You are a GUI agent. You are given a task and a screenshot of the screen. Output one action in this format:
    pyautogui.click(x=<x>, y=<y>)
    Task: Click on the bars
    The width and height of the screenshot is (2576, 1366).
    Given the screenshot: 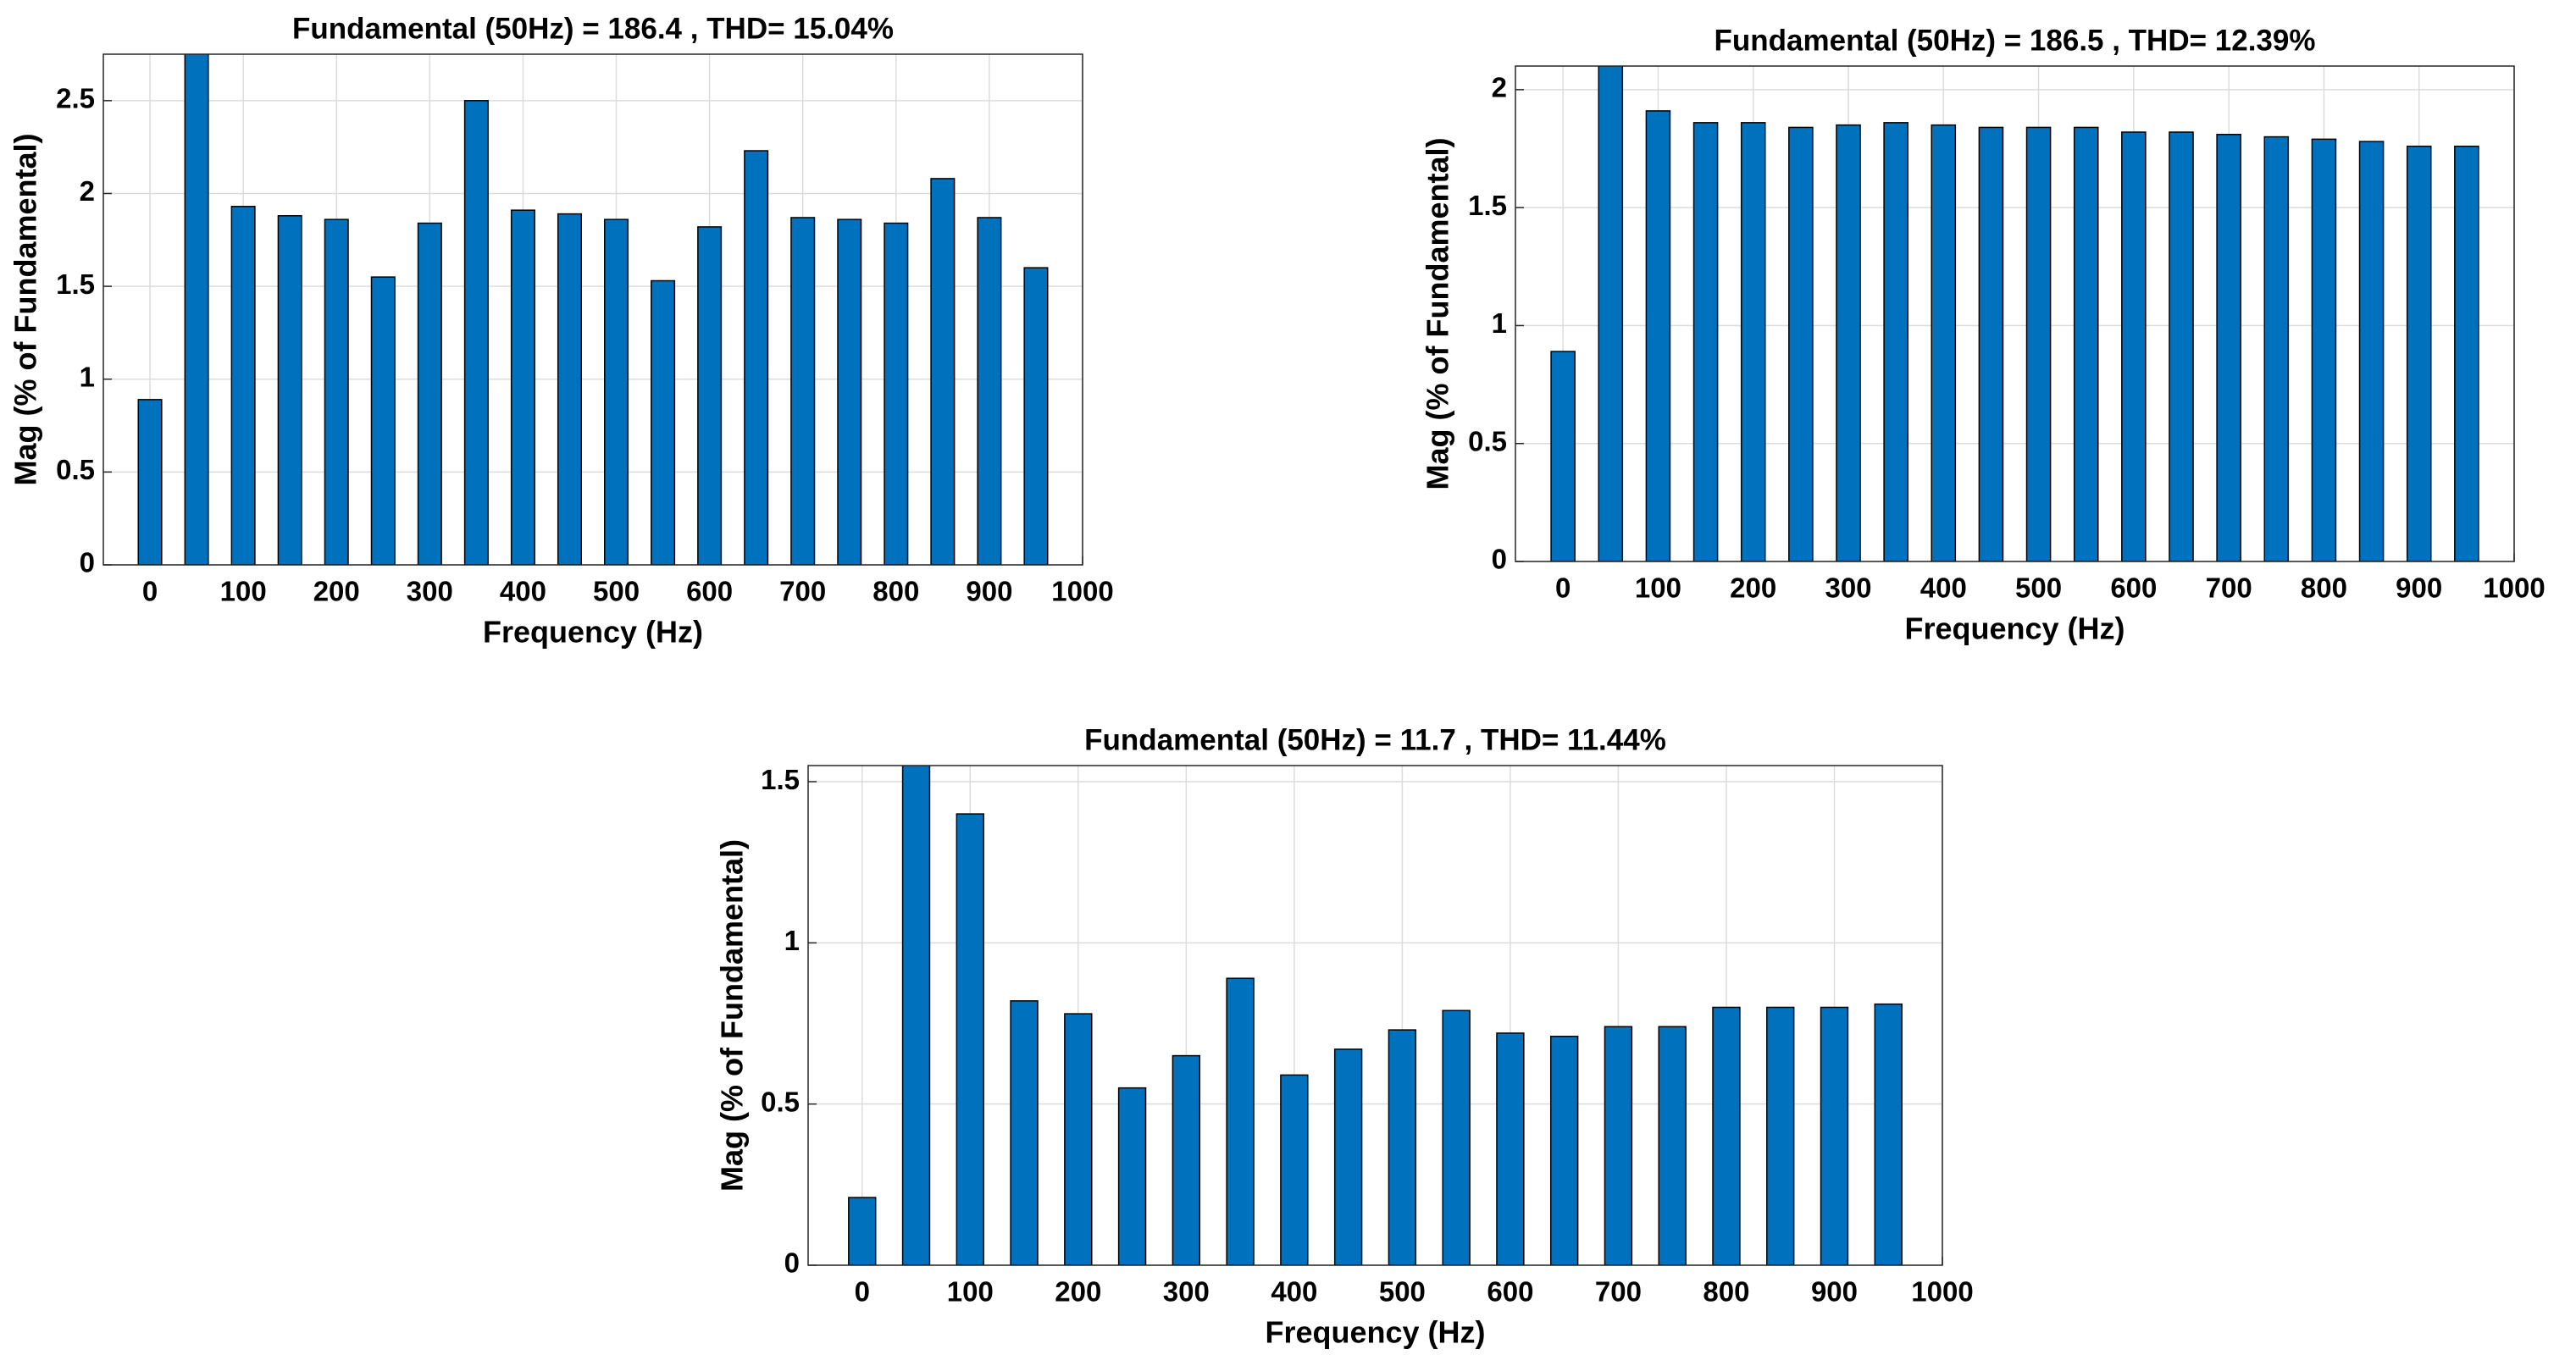 What is the action you would take?
    pyautogui.click(x=593, y=309)
    